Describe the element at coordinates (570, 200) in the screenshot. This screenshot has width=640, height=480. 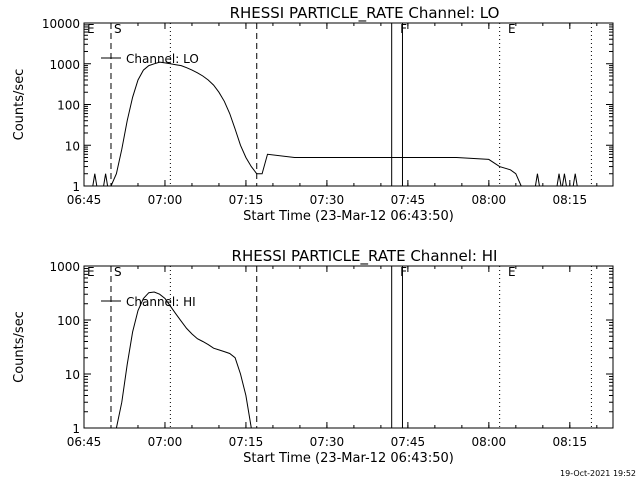
I see `panel1-x-tick-label: 08:15` at that location.